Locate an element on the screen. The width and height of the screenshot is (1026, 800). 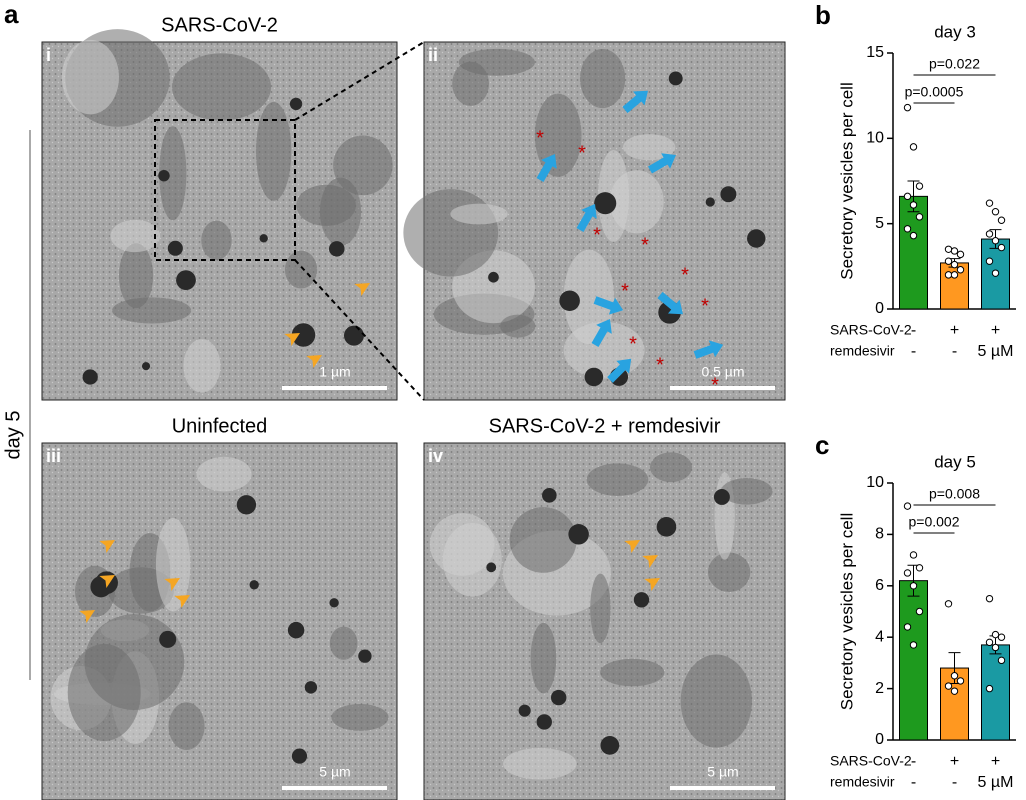
y-tick-label: 10 is located at coordinates (875, 482).